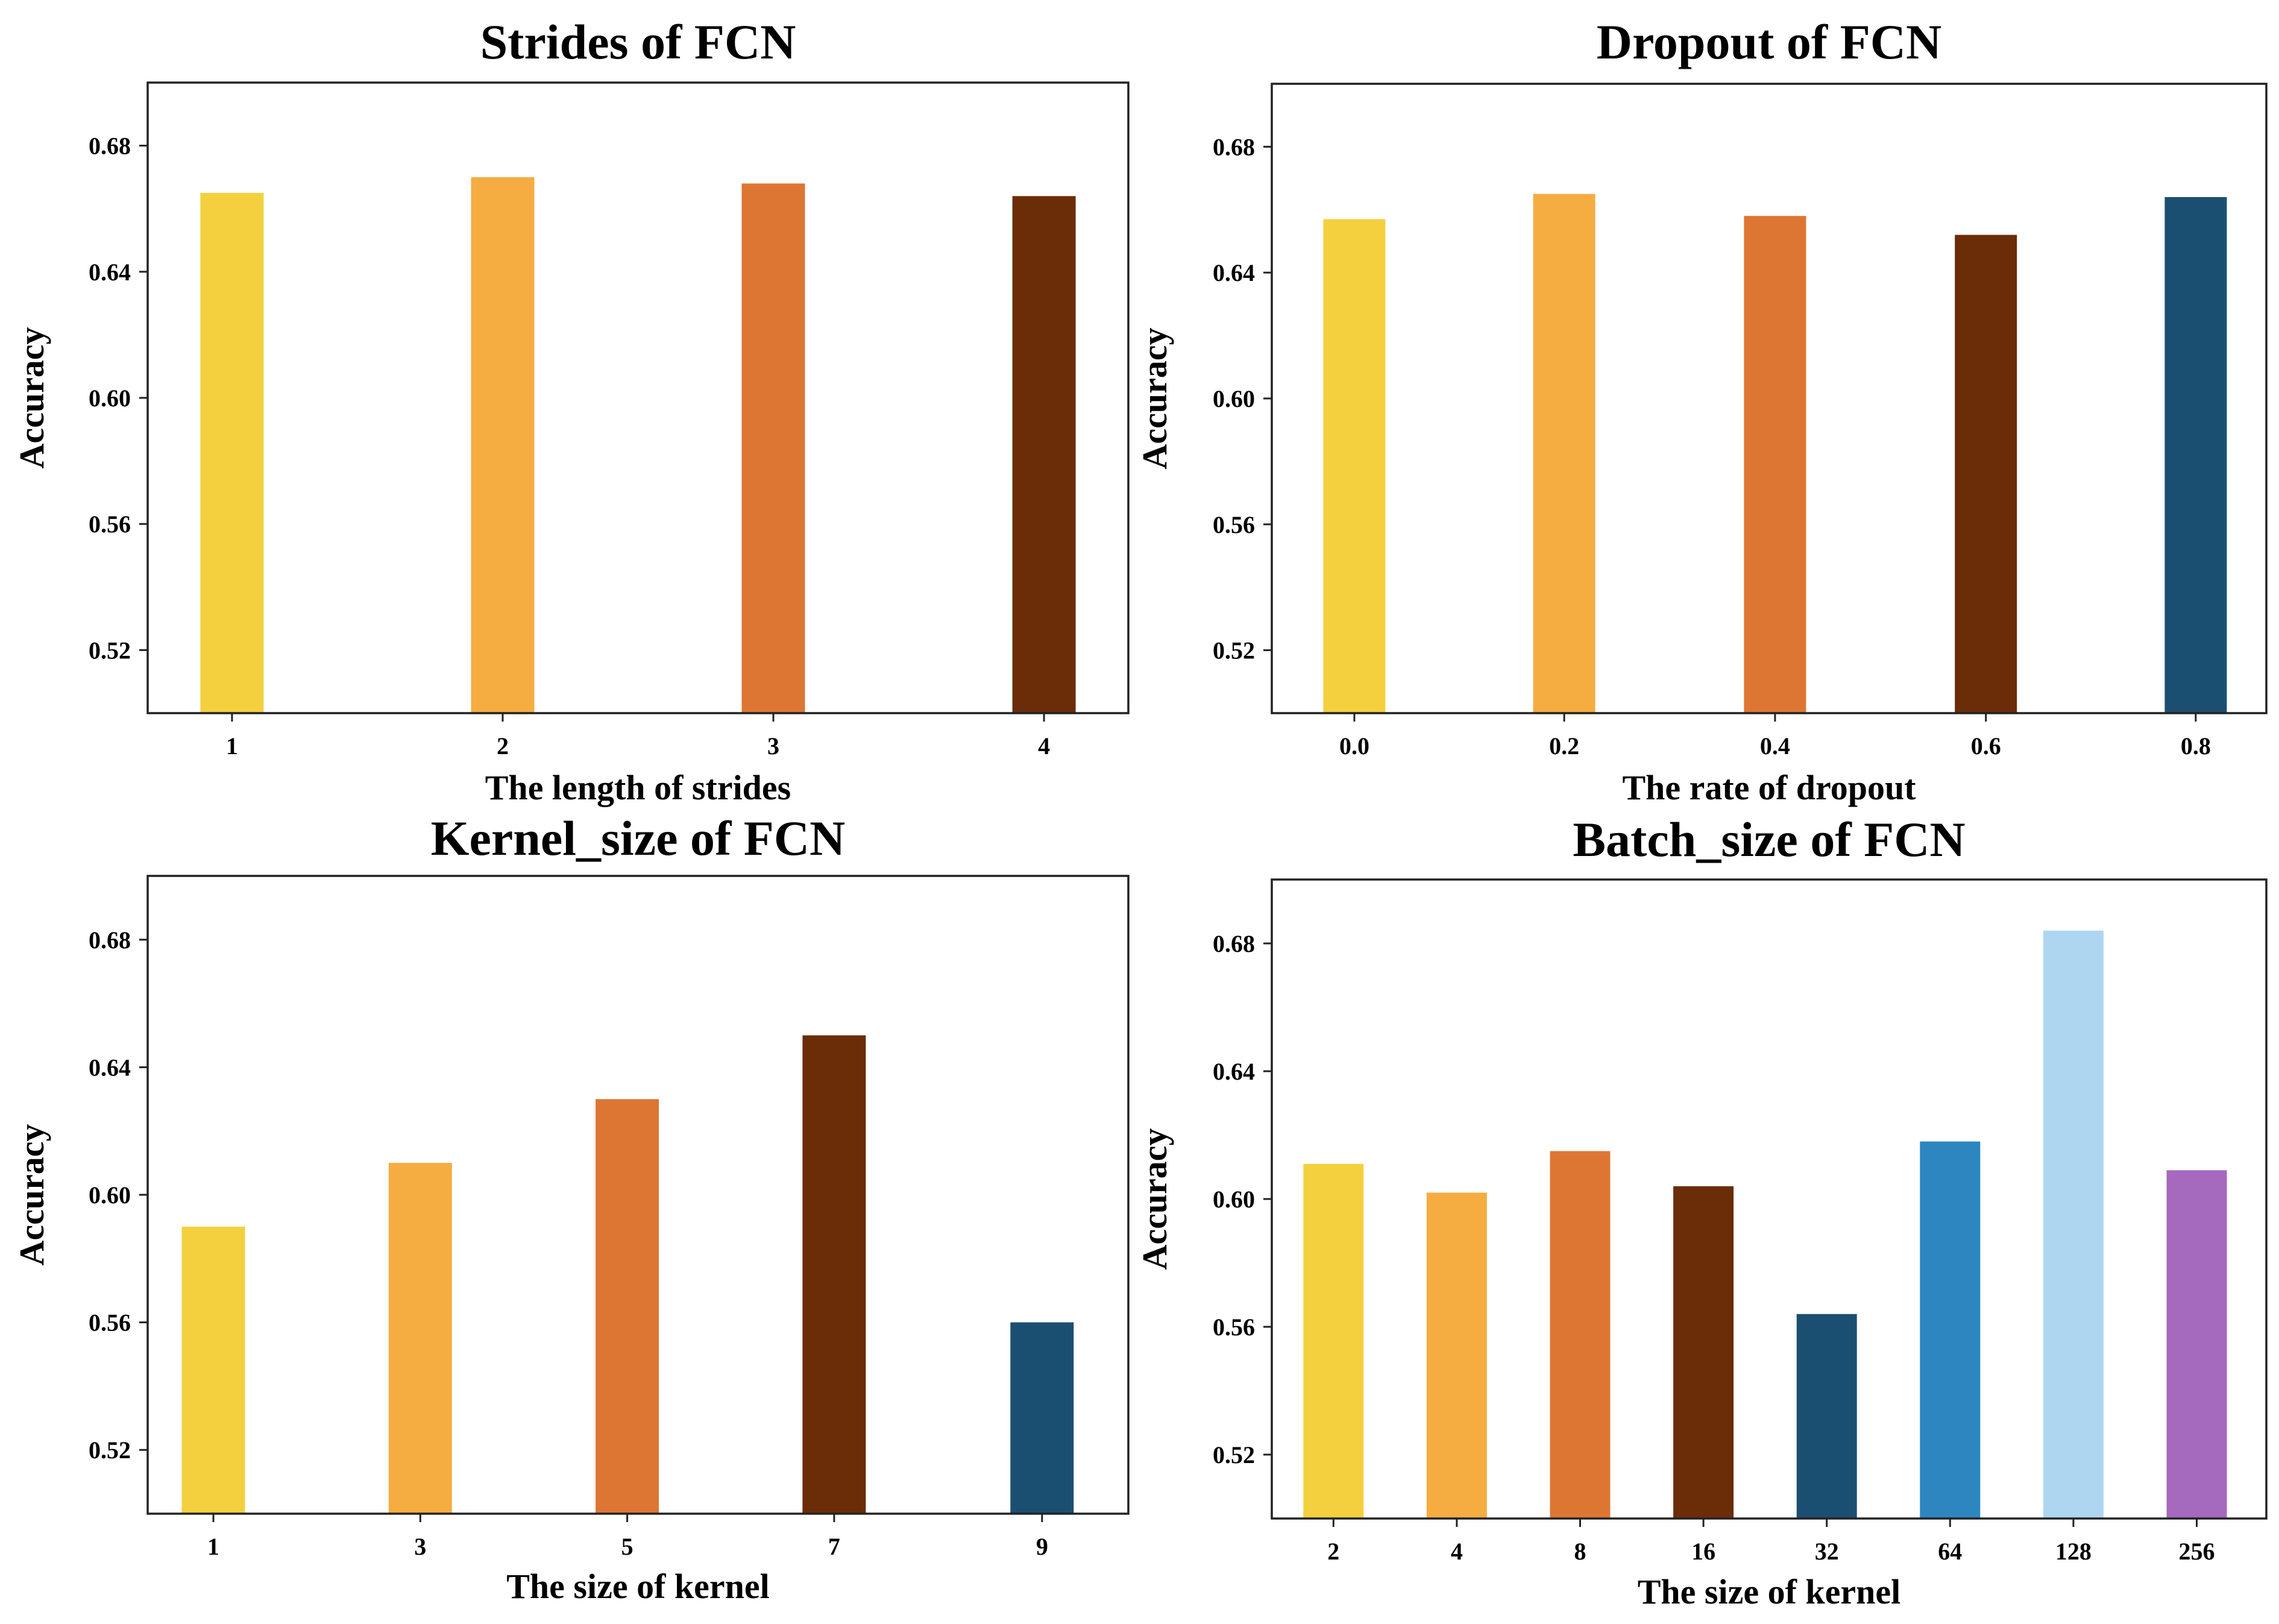 This screenshot has height=1624, width=2279. What do you see at coordinates (2073, 1552) in the screenshot?
I see `x-tick-label: 128` at bounding box center [2073, 1552].